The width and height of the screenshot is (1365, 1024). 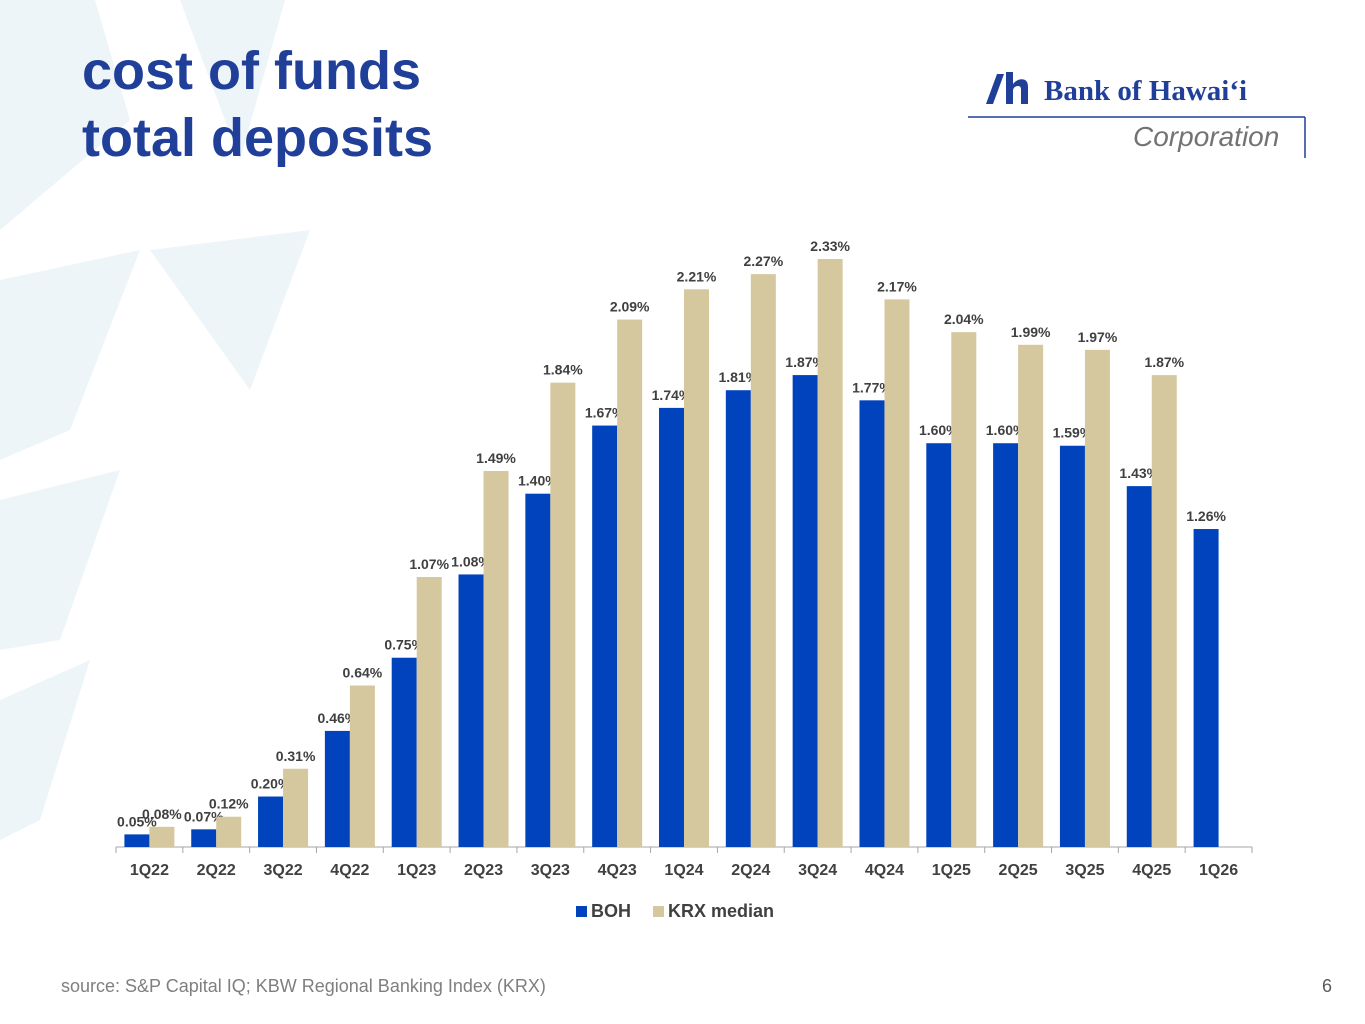 I want to click on data-label-krx-median: 1.97%, so click(x=1098, y=337).